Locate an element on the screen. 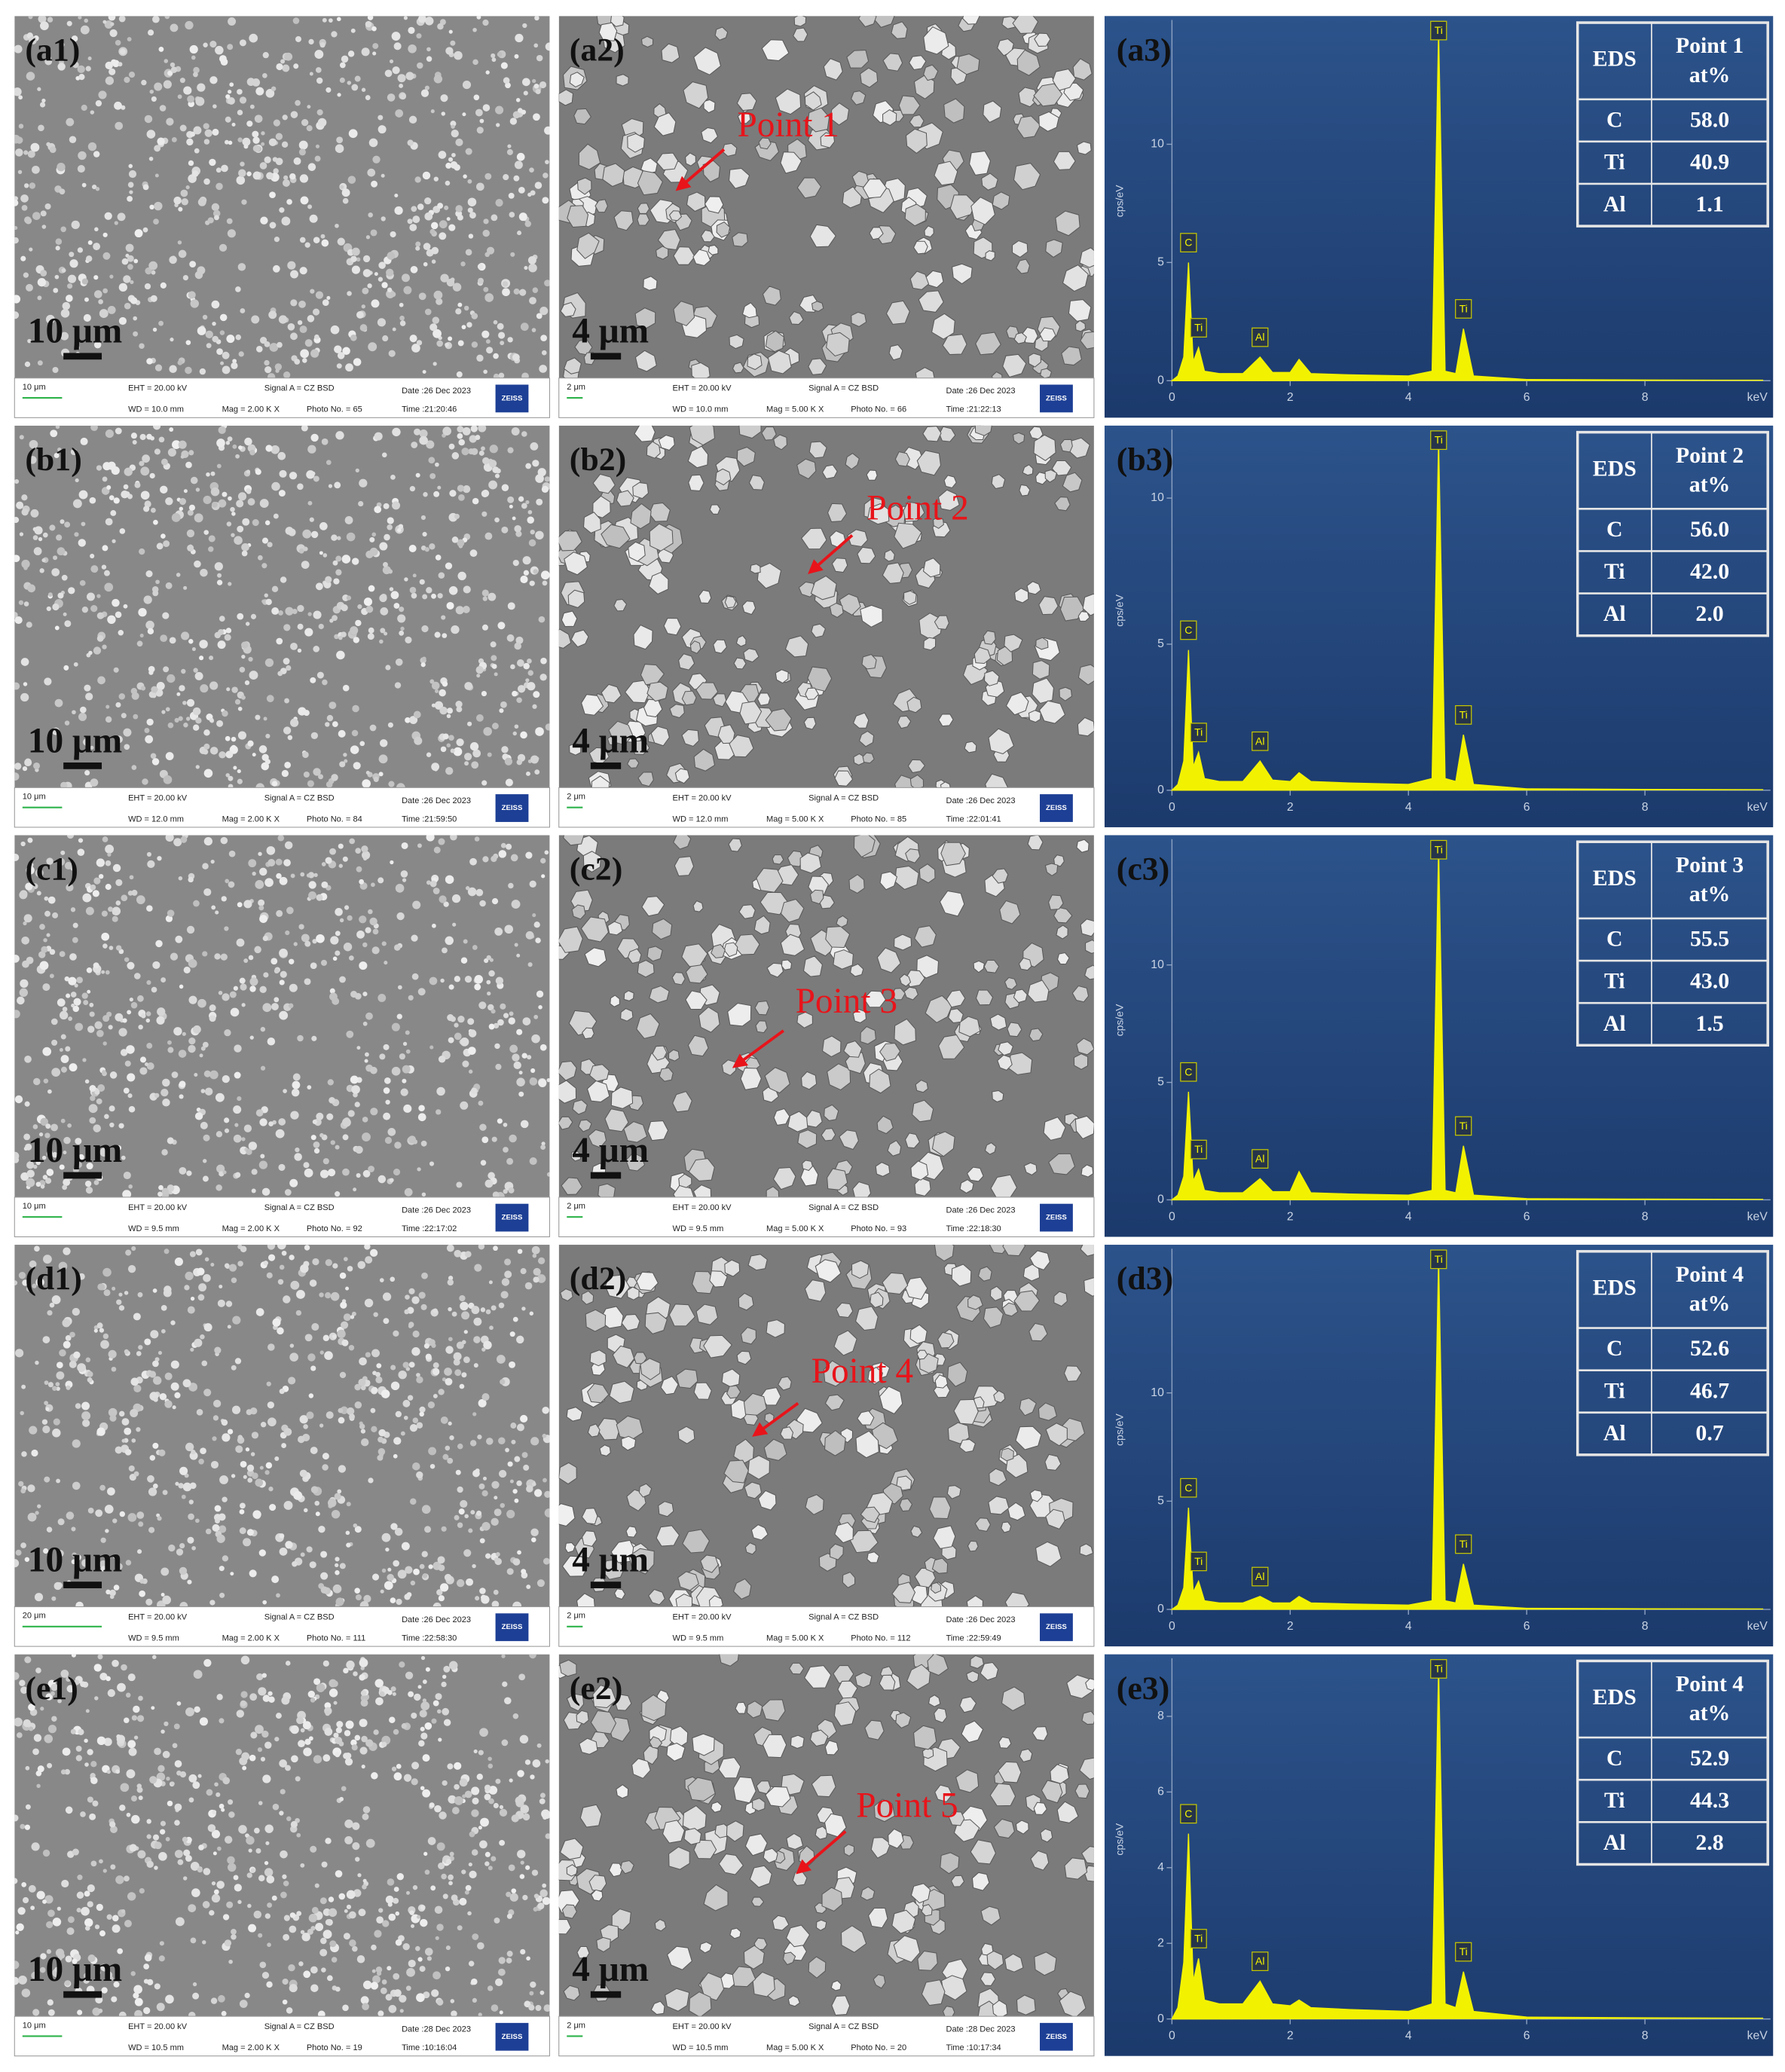  info-mag: Mag = 2.00 K X is located at coordinates (251, 410).